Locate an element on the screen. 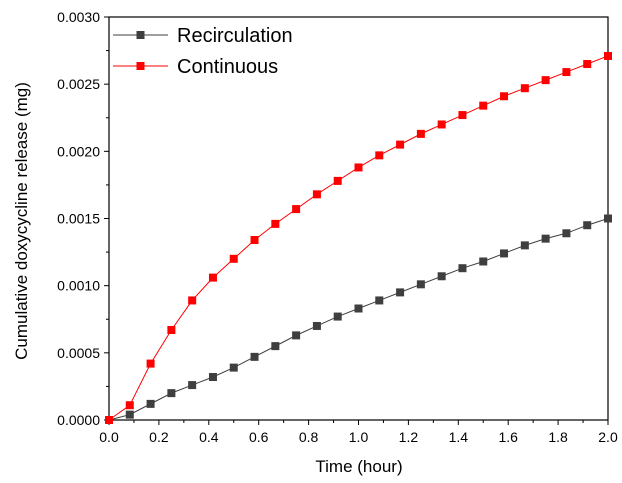 The width and height of the screenshot is (622, 483). y-tick-label: 0.0005 is located at coordinates (78, 353).